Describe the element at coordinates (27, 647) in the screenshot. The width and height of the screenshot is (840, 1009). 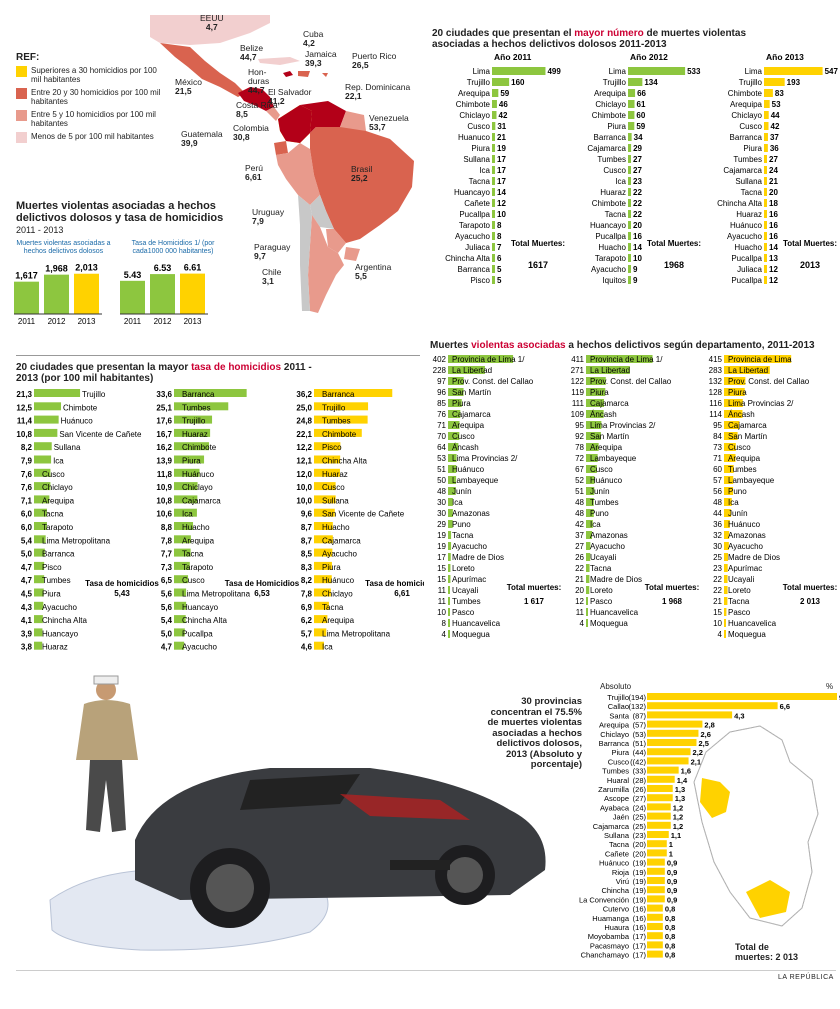
I see `tasa-value: 3,8` at that location.